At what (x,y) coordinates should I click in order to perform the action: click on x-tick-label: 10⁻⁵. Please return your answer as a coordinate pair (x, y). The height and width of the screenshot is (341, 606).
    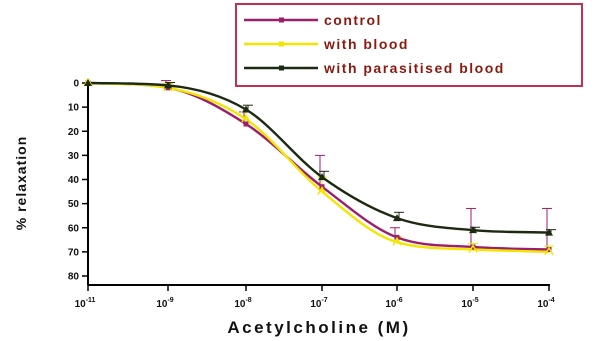
    Looking at the image, I should click on (469, 303).